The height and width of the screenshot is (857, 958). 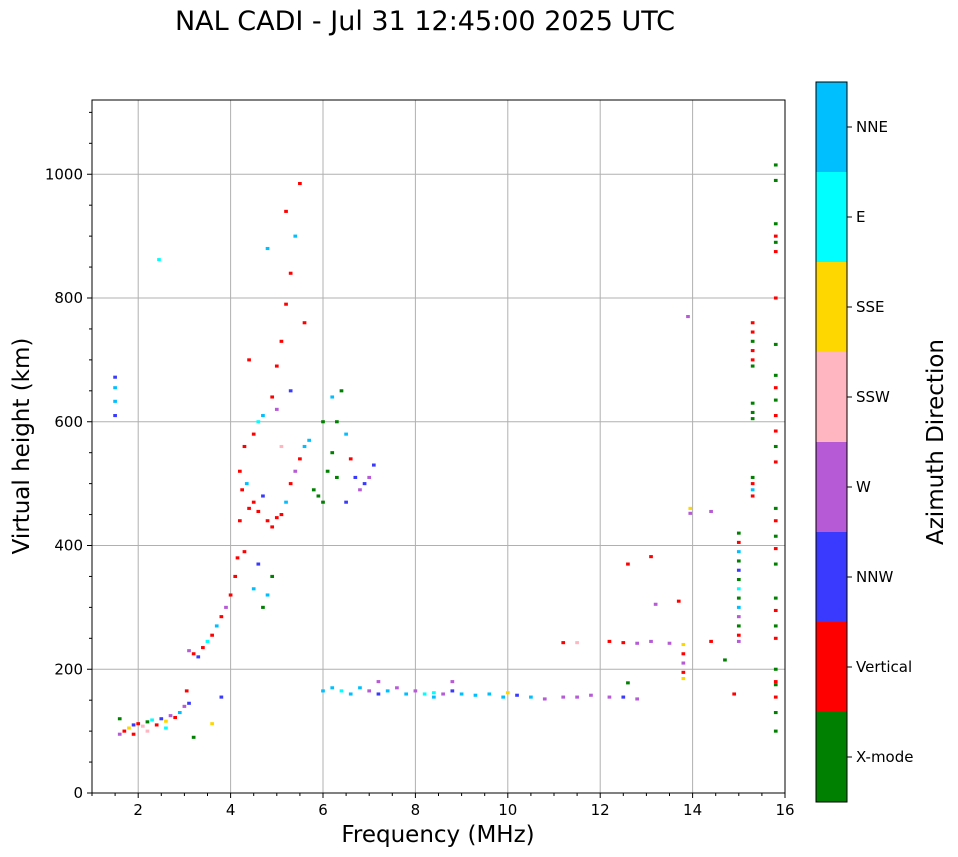 I want to click on colorbar-tick-label: SSW, so click(x=873, y=397).